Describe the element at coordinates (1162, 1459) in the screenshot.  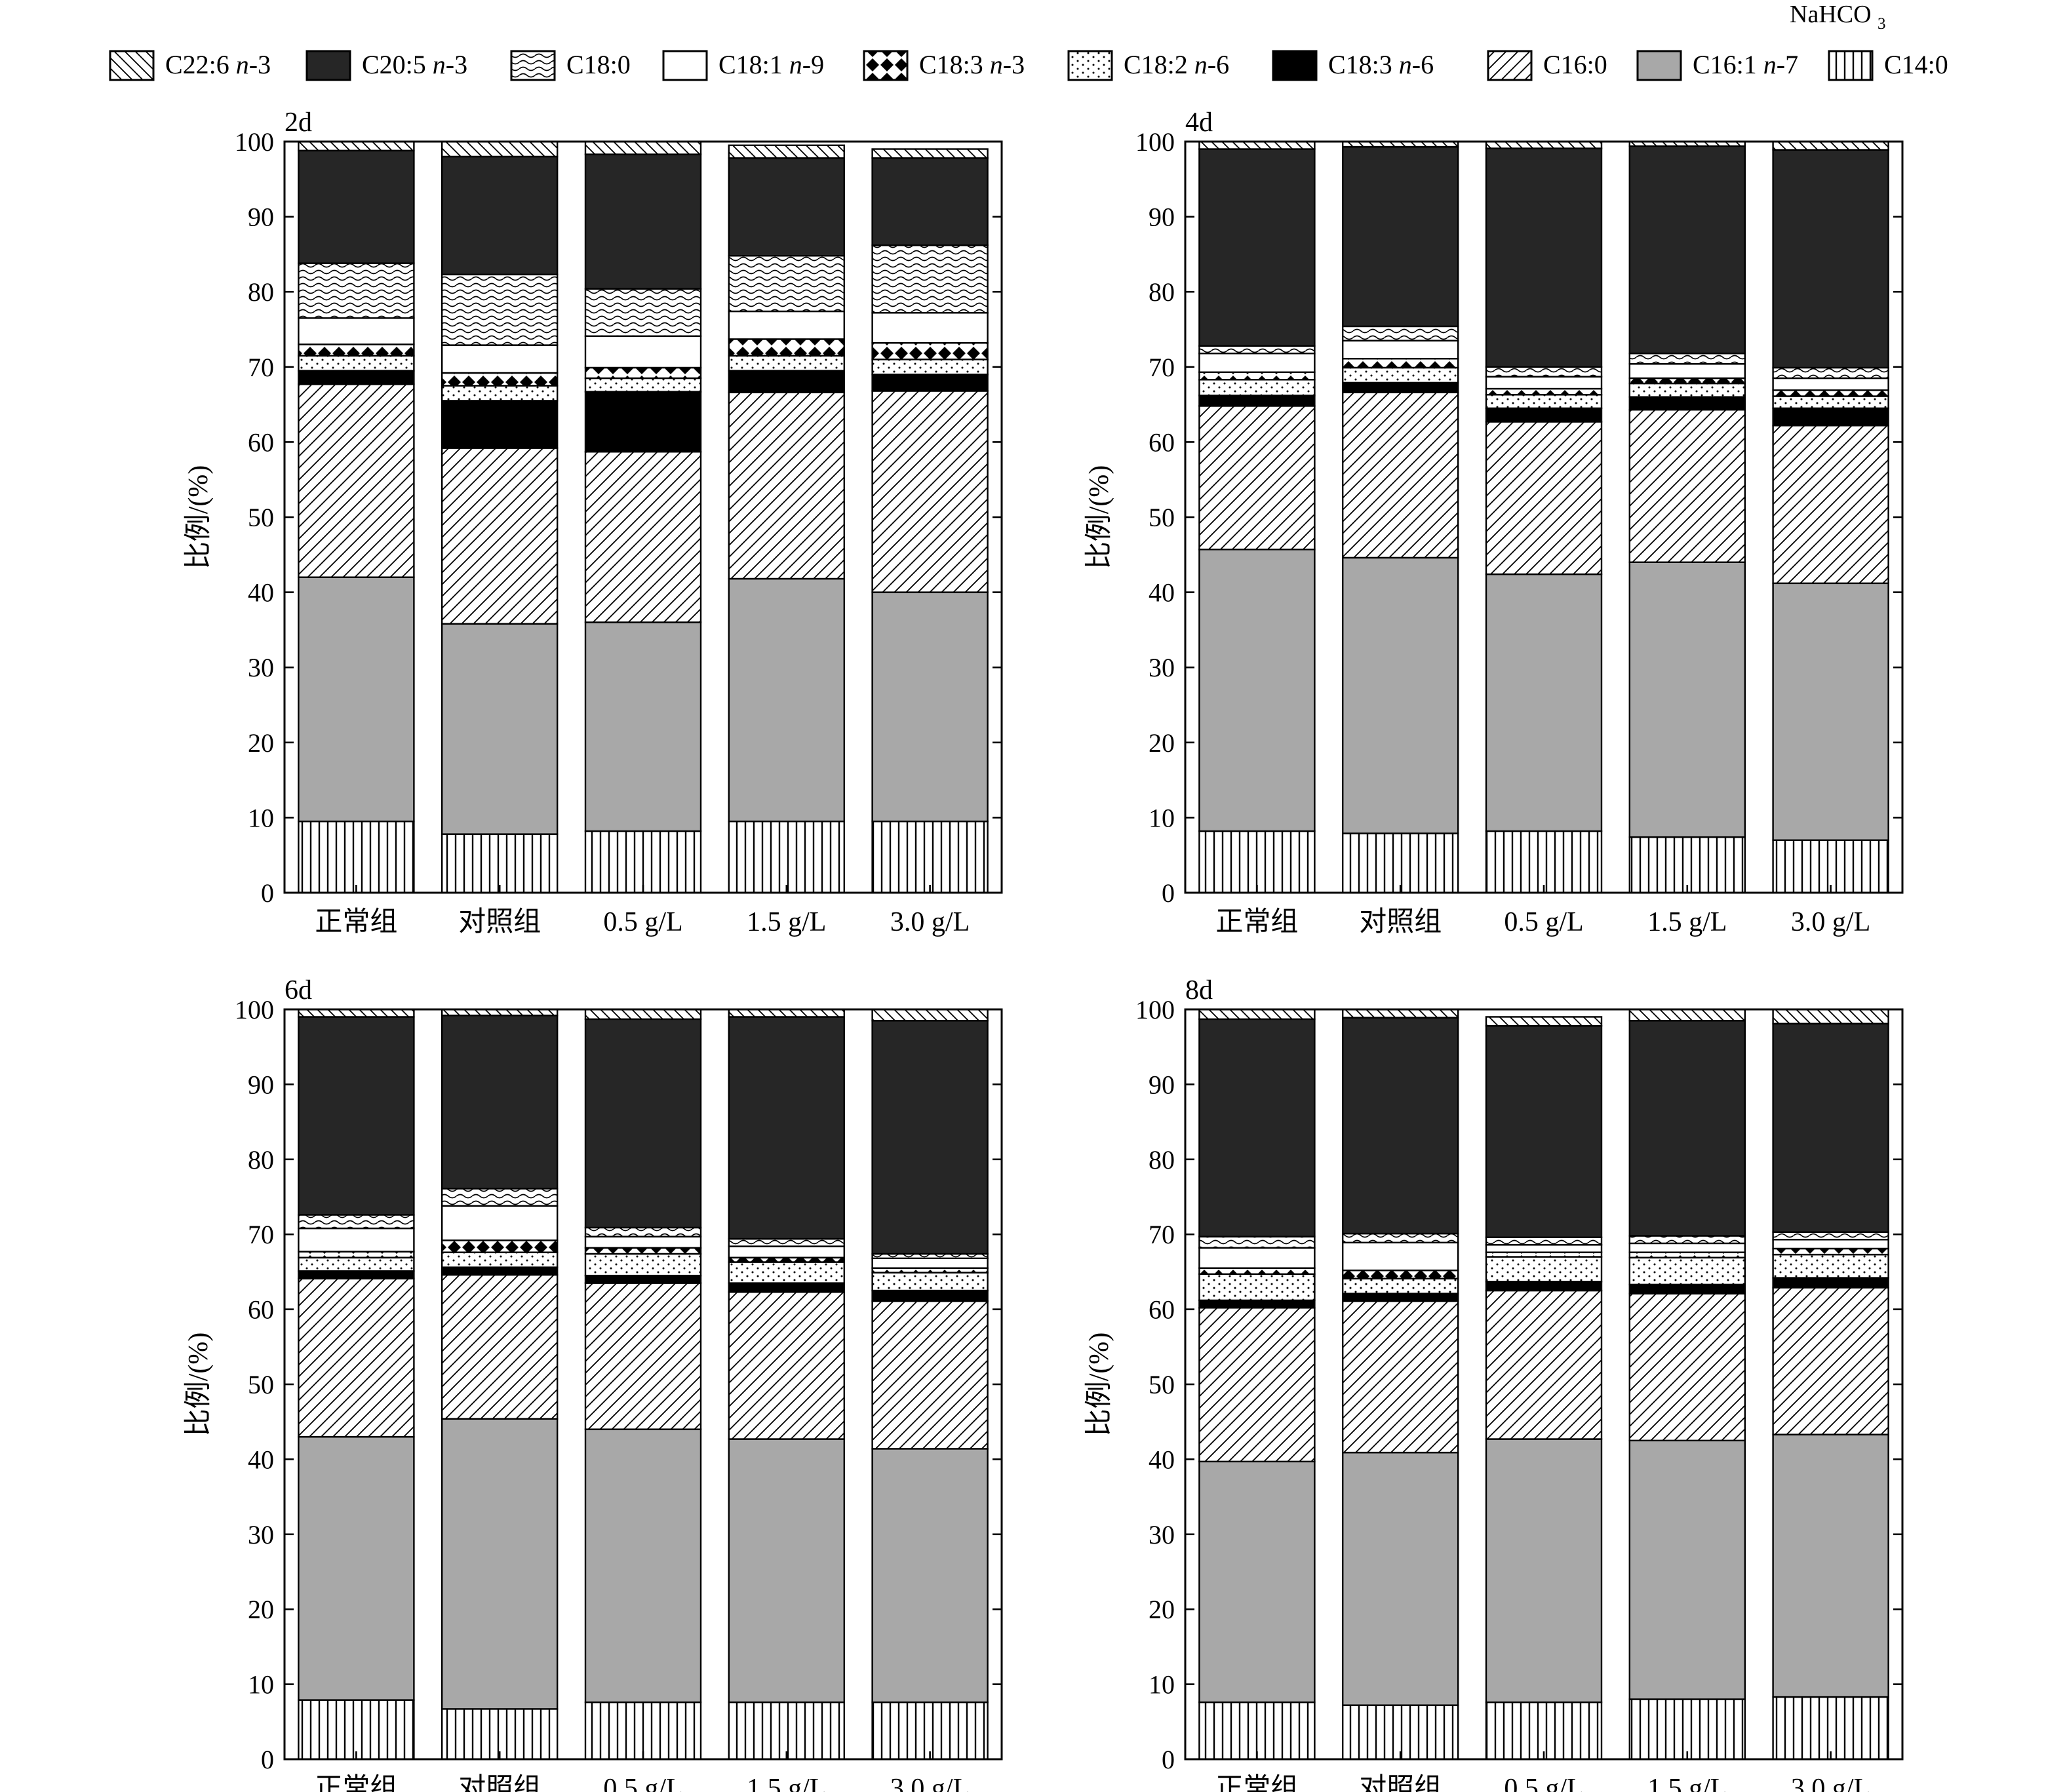
I see `y-tick-label: 40` at that location.